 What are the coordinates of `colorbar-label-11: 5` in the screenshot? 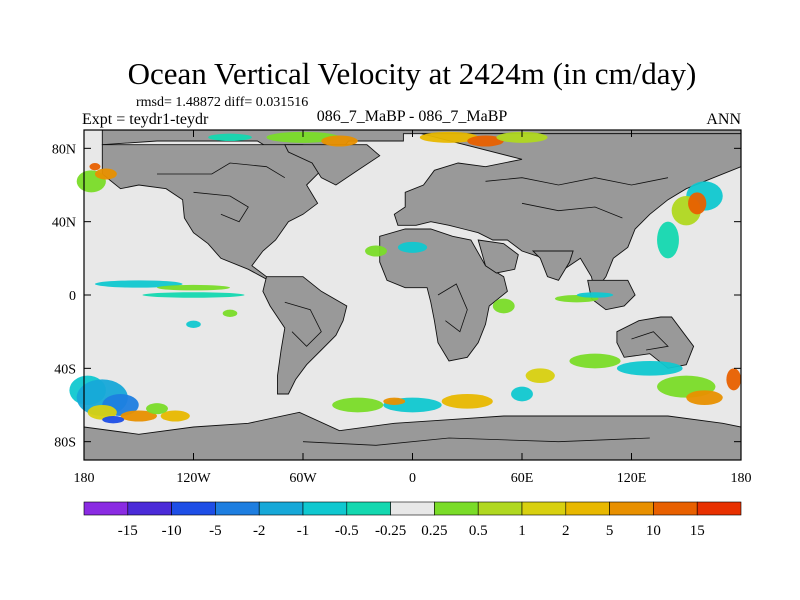 It's located at (610, 531).